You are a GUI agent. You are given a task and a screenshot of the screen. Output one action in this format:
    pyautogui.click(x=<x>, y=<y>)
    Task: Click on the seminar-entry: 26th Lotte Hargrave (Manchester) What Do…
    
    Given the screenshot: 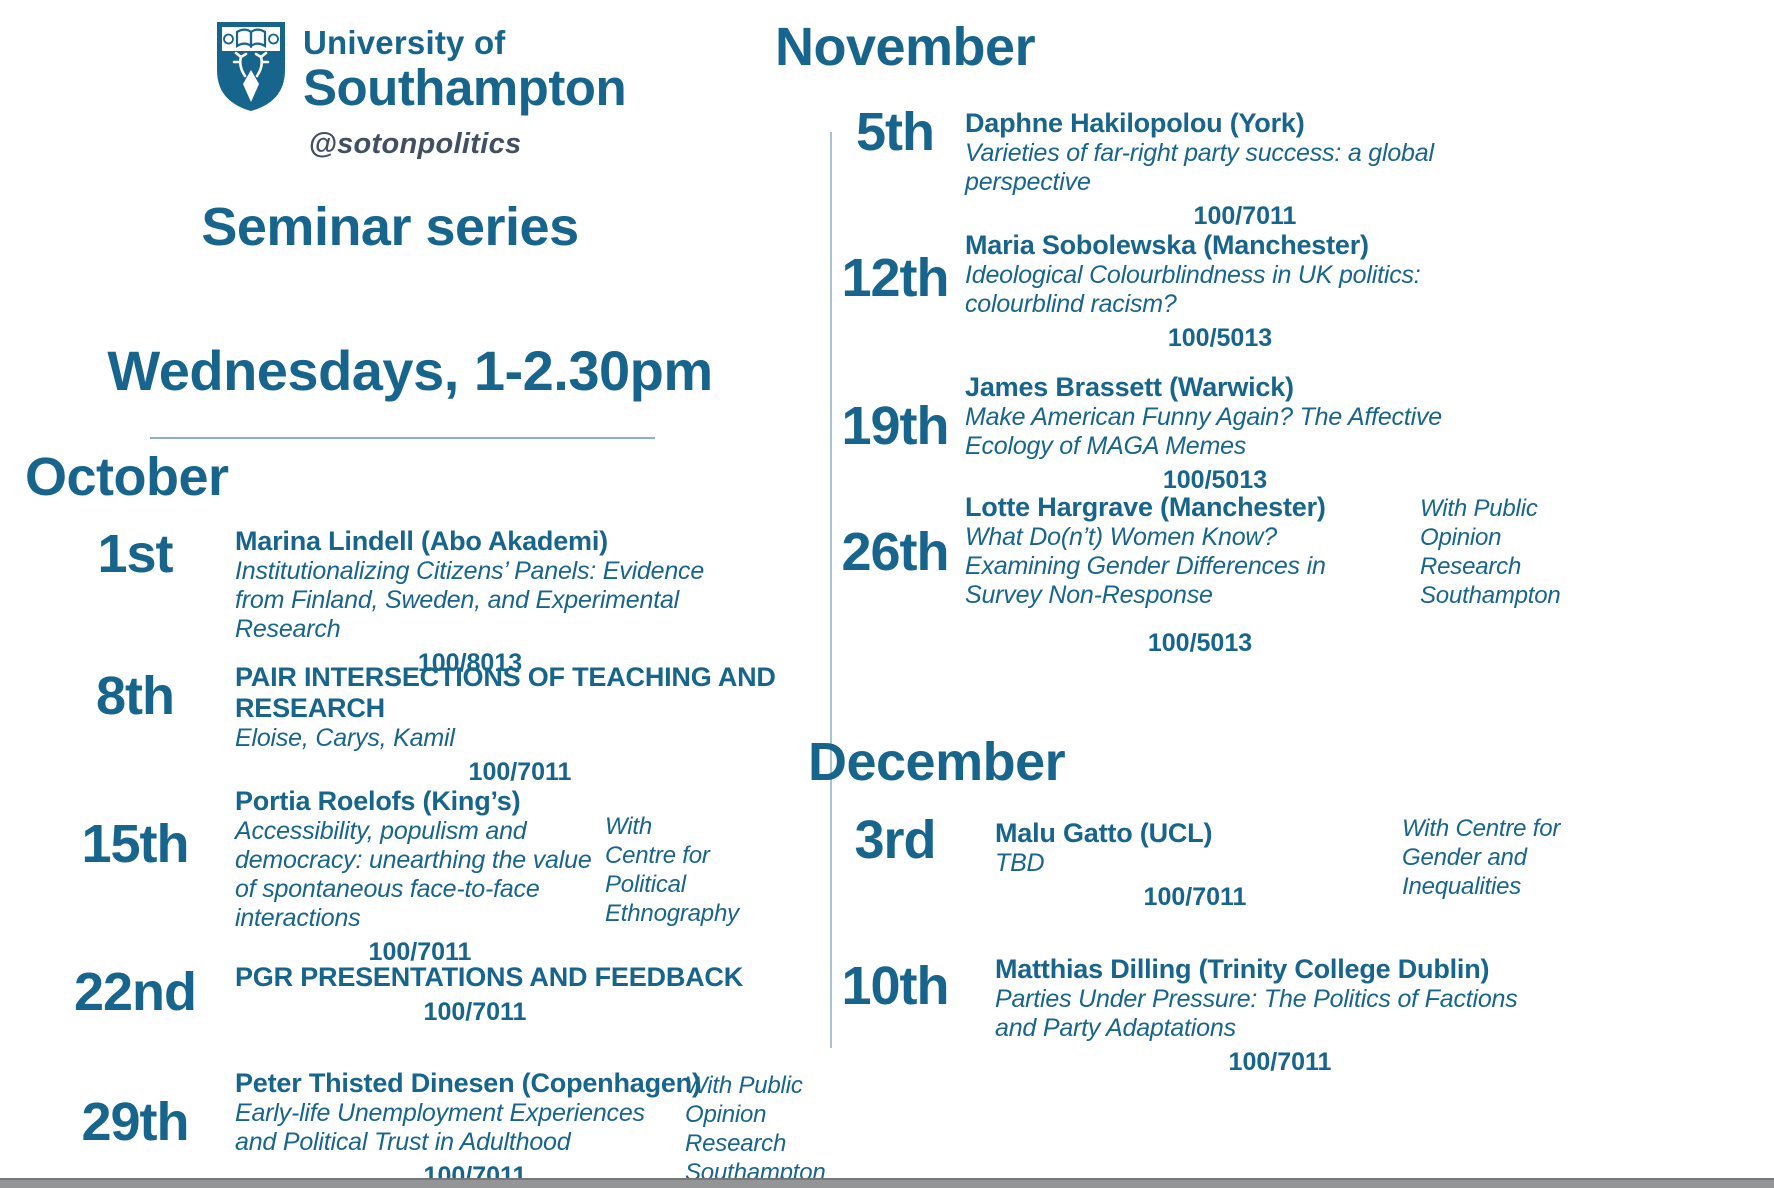 What is the action you would take?
    pyautogui.click(x=1137, y=574)
    